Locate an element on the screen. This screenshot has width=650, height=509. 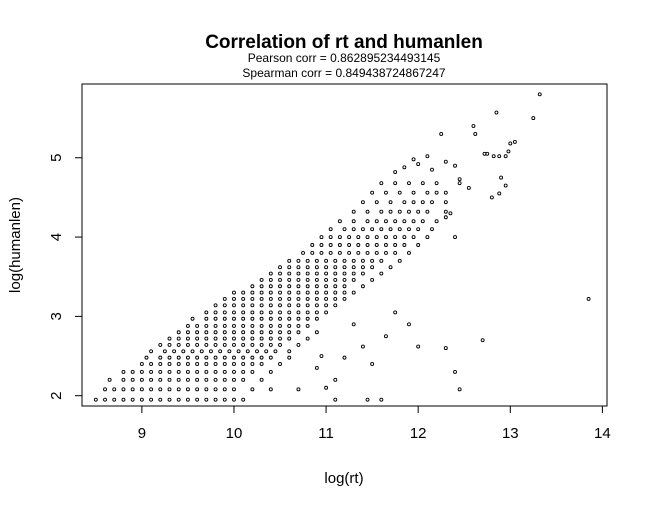
pearson-subtitle: Pearson corr = 0.862895234493145 is located at coordinates (344, 58).